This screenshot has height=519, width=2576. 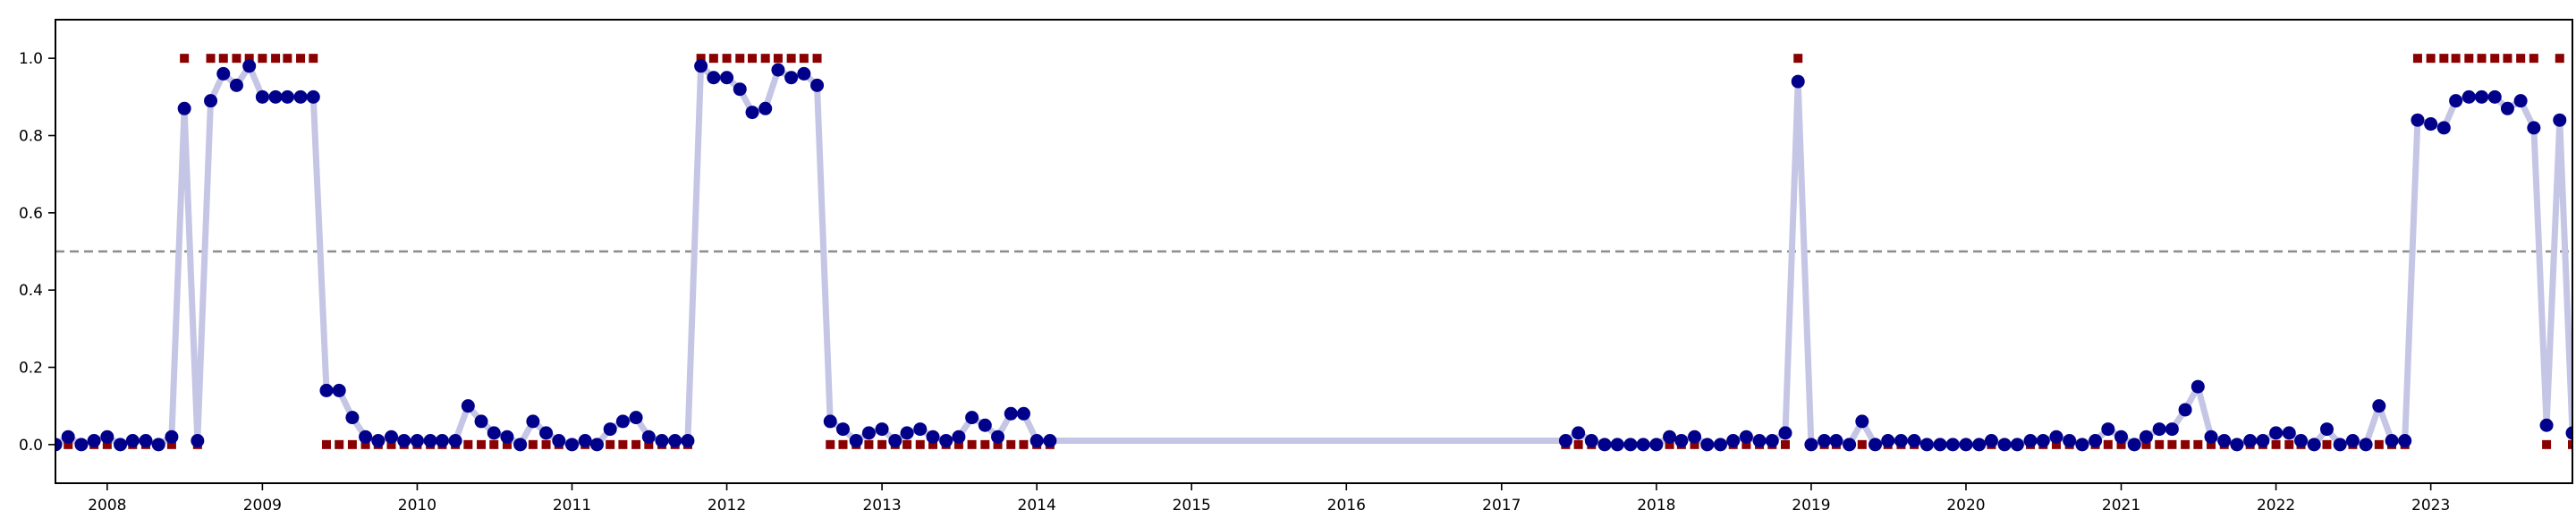 What do you see at coordinates (1037, 506) in the screenshot?
I see `x-tick-label: 2014` at bounding box center [1037, 506].